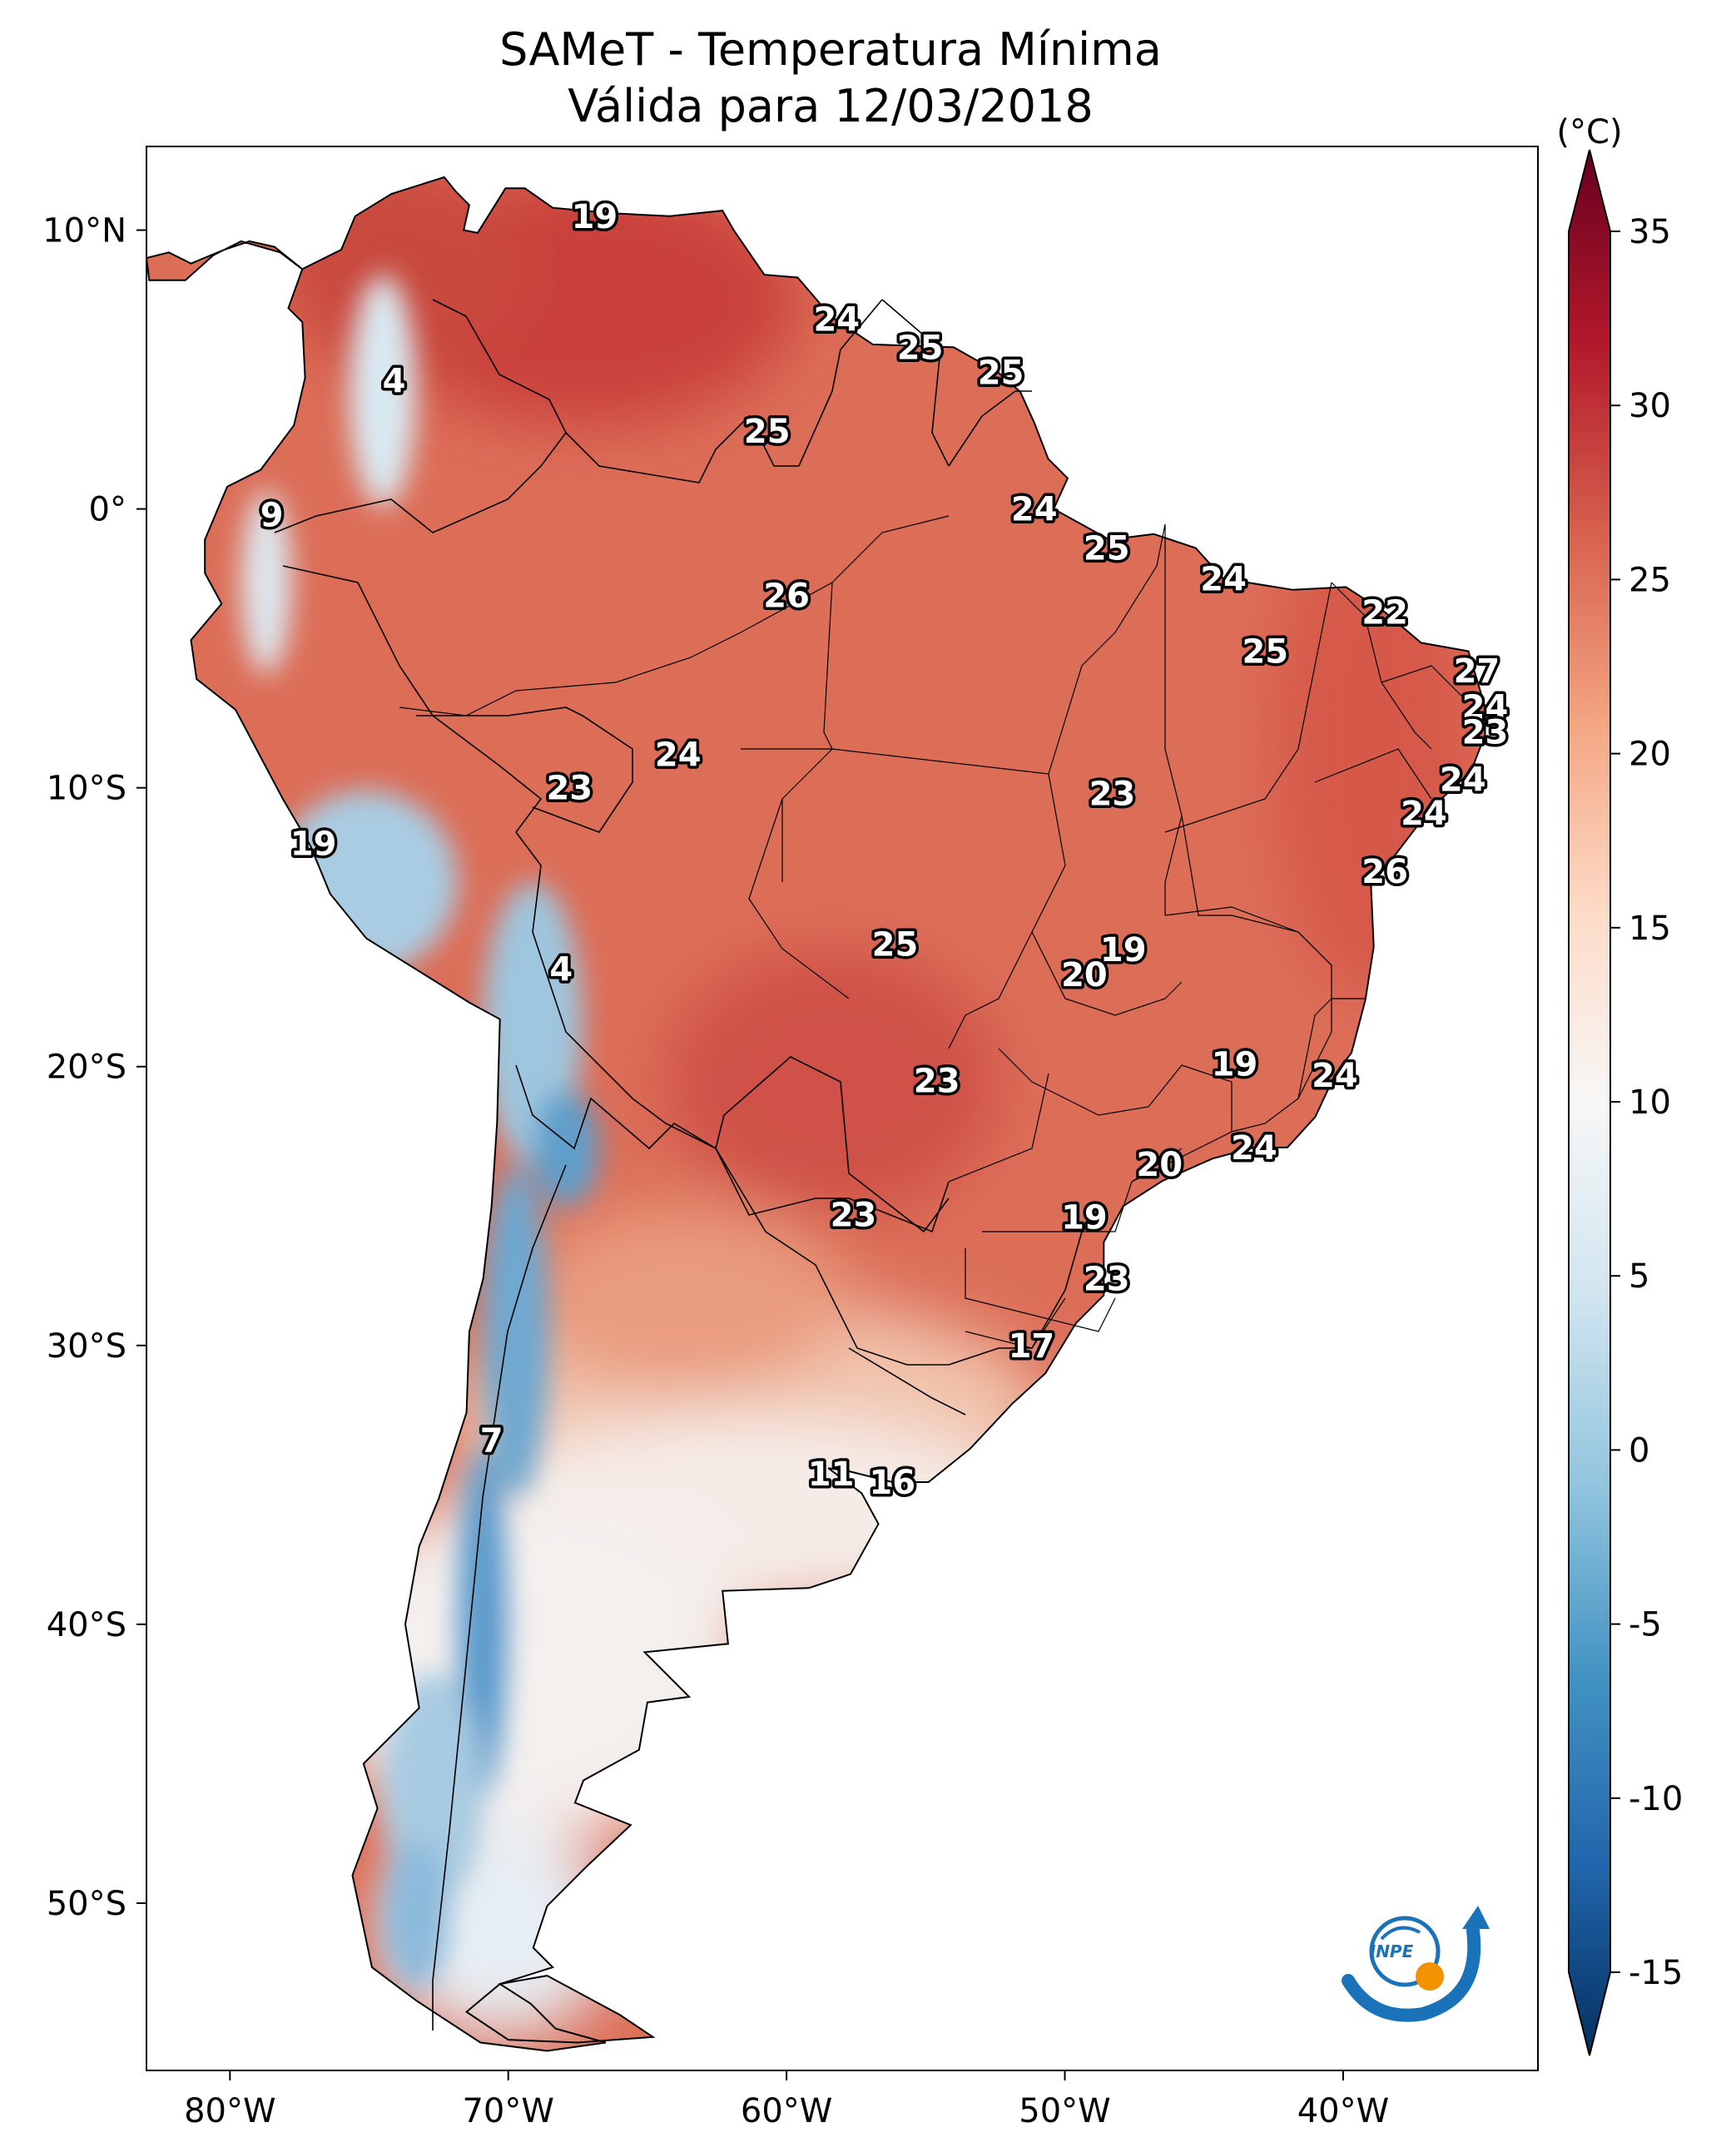 This screenshot has height=2152, width=1736. What do you see at coordinates (1590, 1102) in the screenshot?
I see `colorbar-scale` at bounding box center [1590, 1102].